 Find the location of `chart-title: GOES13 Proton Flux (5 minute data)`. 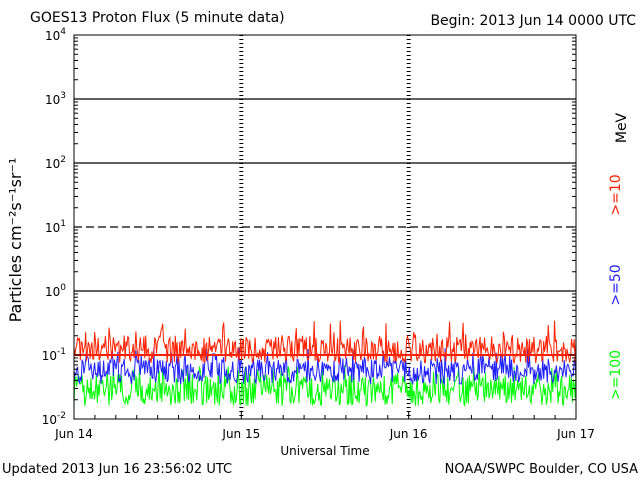

chart-title: GOES13 Proton Flux (5 minute data) is located at coordinates (157, 18).